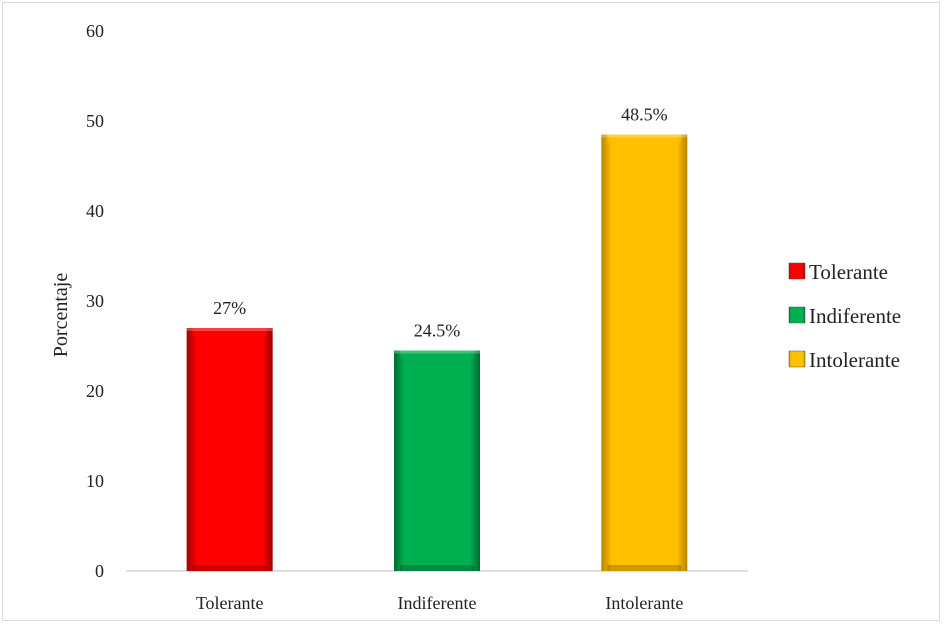  I want to click on x-tick-label-tolerante: Tolerante, so click(230, 603).